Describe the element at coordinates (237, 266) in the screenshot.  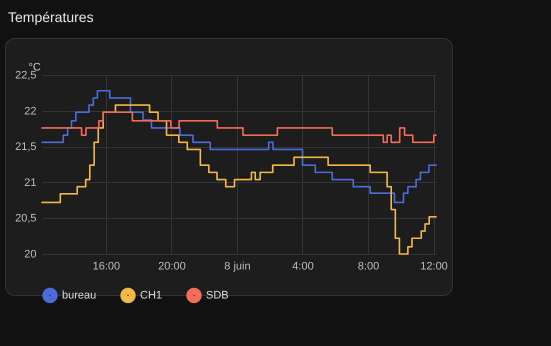
I see `x-tick-label: 8 juin` at that location.